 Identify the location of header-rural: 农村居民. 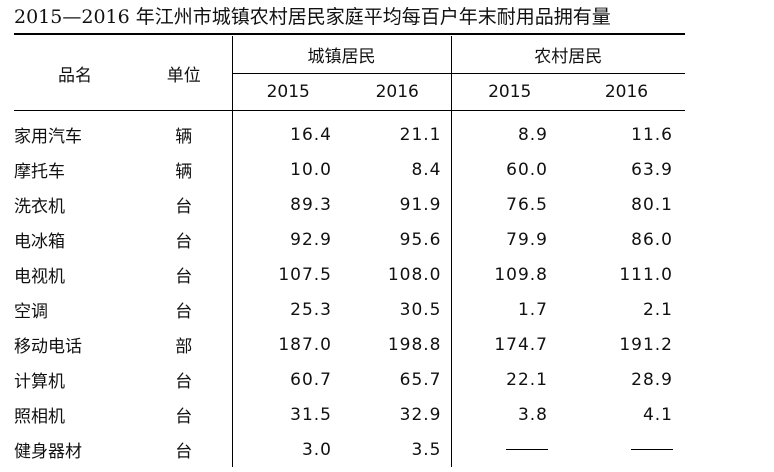
(567, 55).